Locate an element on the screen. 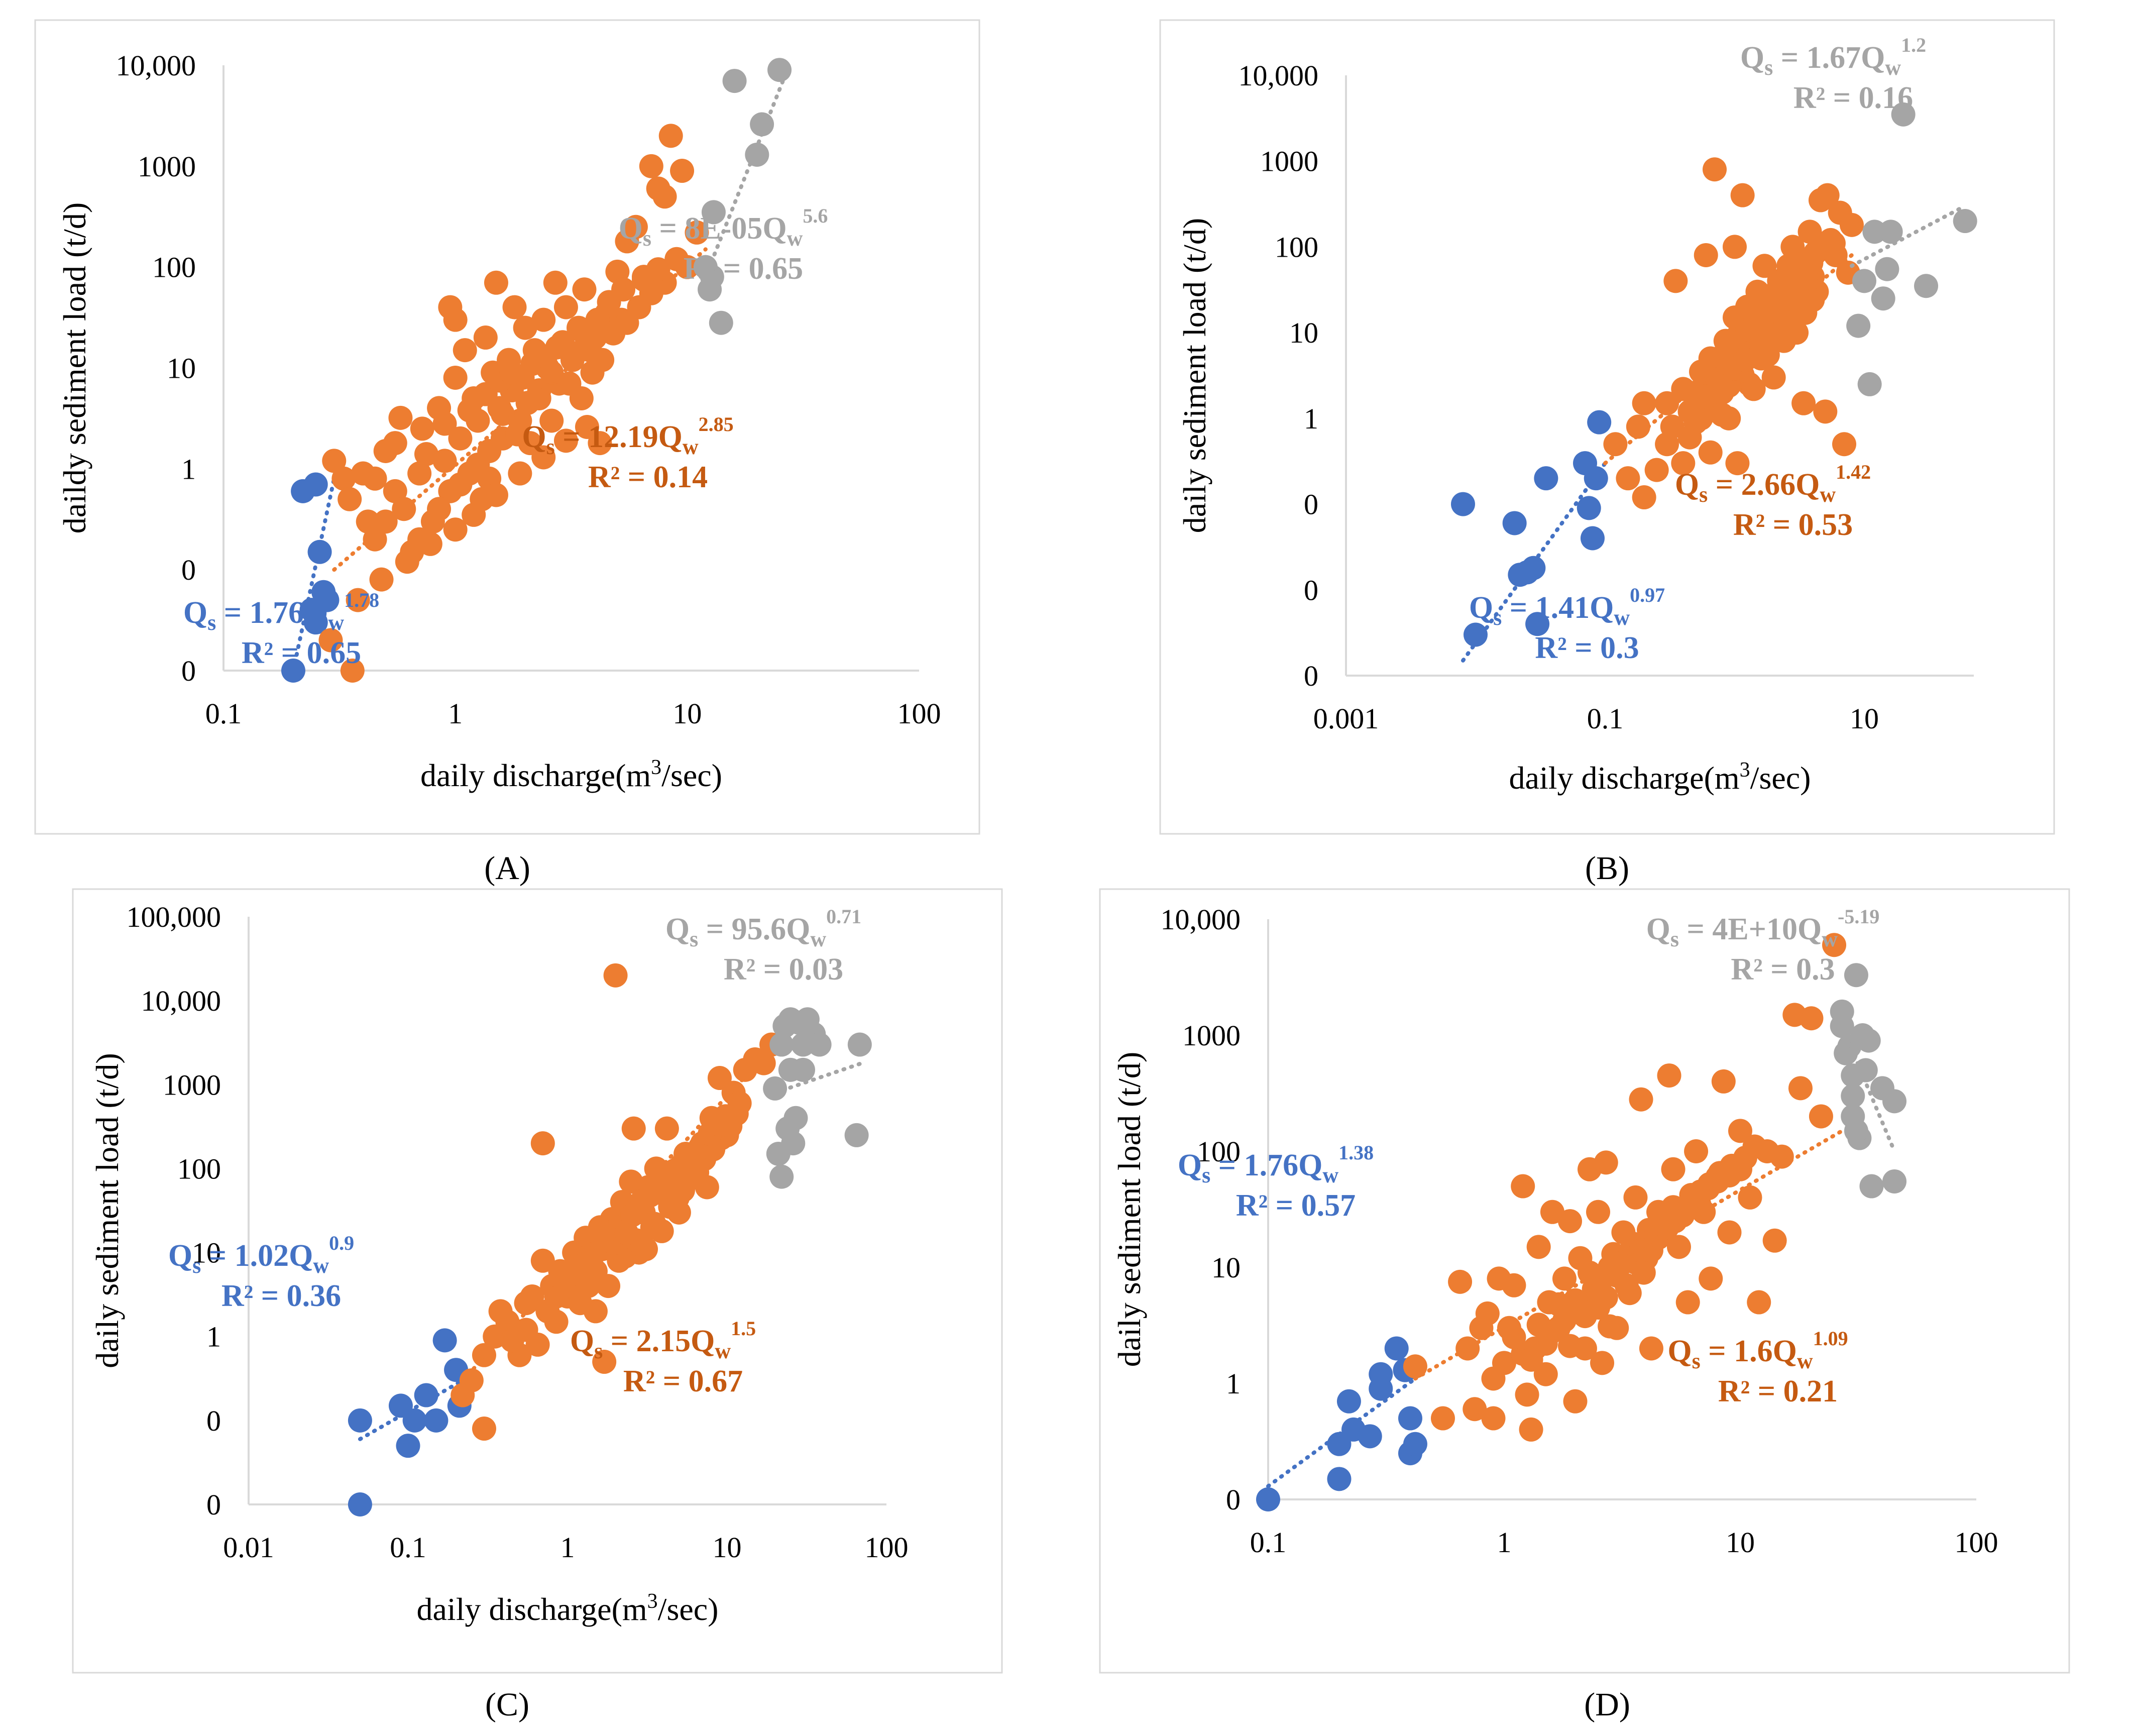  y-tick-label: 100 is located at coordinates (174, 267).